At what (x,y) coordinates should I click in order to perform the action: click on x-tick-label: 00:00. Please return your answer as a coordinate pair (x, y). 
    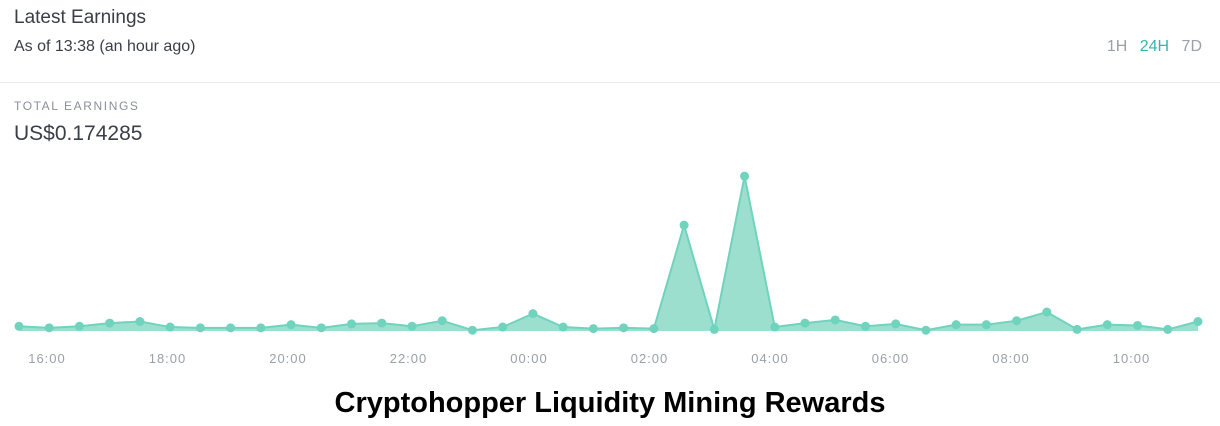
    Looking at the image, I should click on (529, 358).